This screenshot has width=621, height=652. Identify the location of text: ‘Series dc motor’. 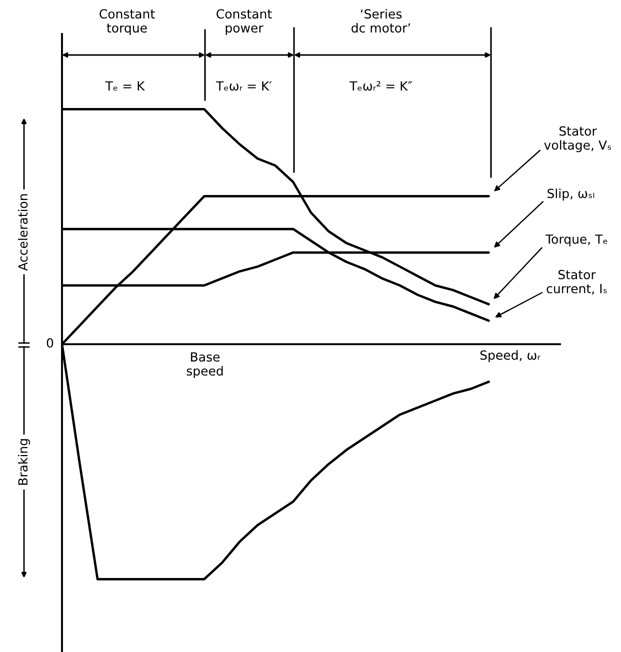
(381, 20).